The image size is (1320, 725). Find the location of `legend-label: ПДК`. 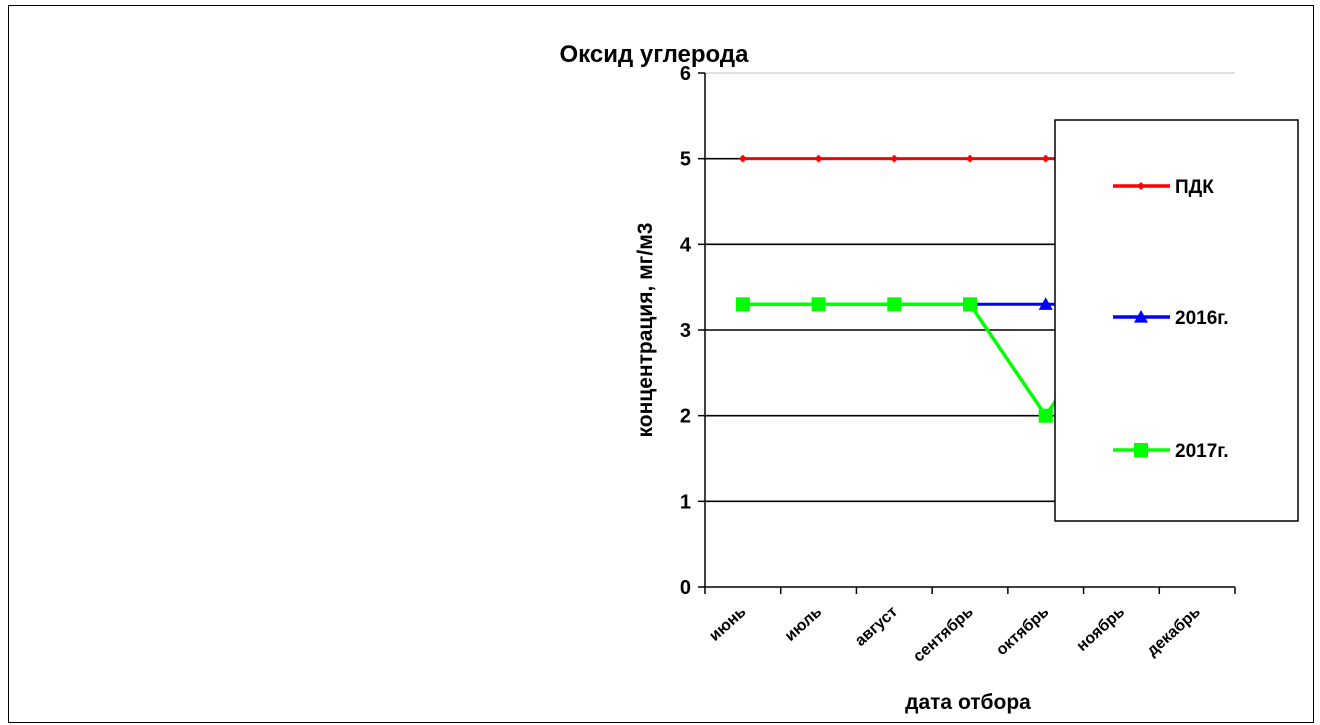

legend-label: ПДК is located at coordinates (1194, 187).